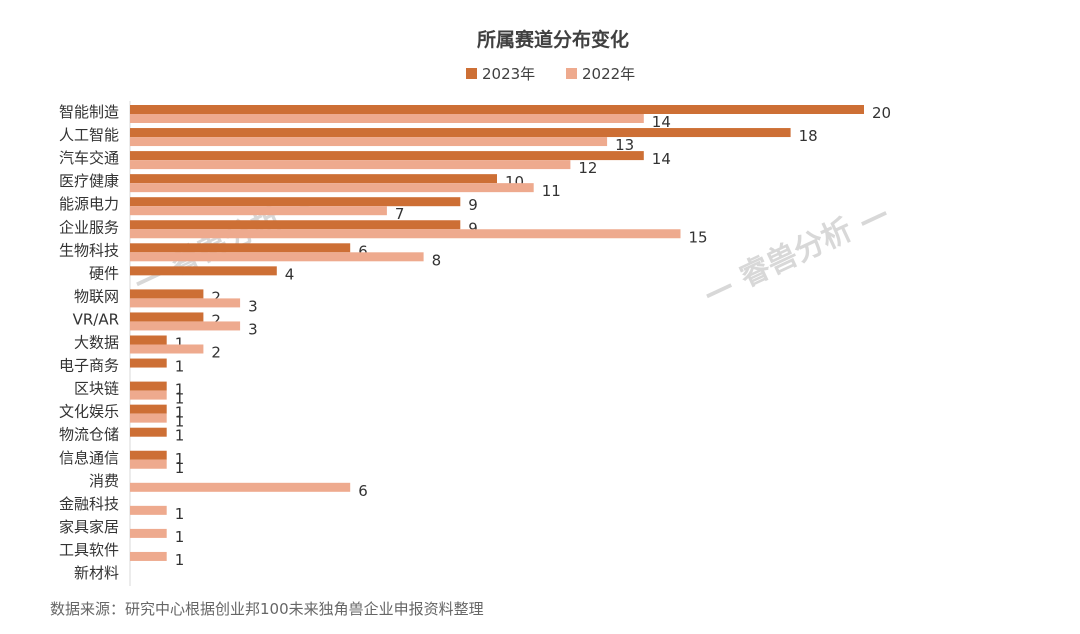 This screenshot has height=634, width=1080. What do you see at coordinates (437, 260) in the screenshot?
I see `data-label: 8` at bounding box center [437, 260].